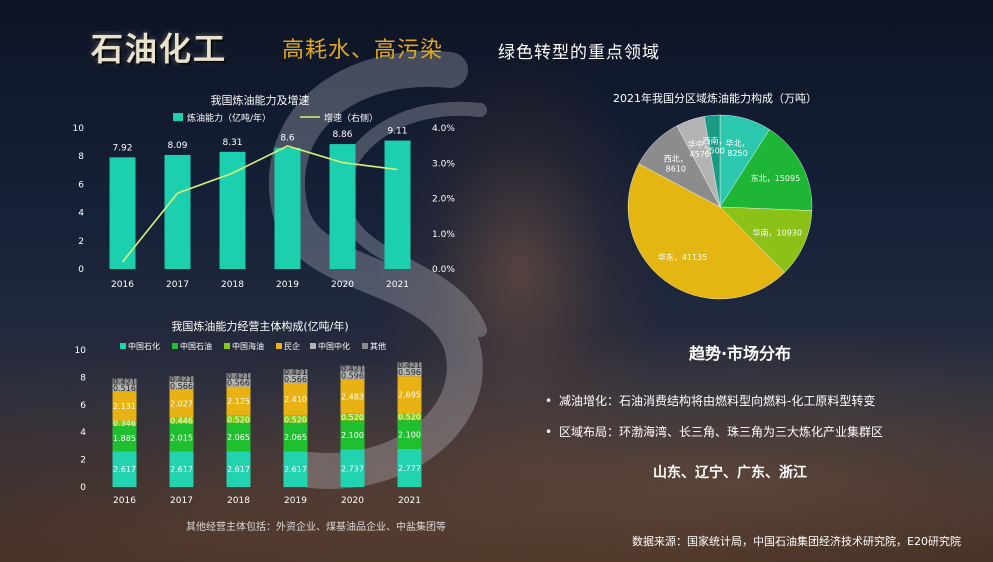 The width and height of the screenshot is (993, 562). Describe the element at coordinates (124, 406) in the screenshot. I see `segment-value-label: 2.131` at that location.